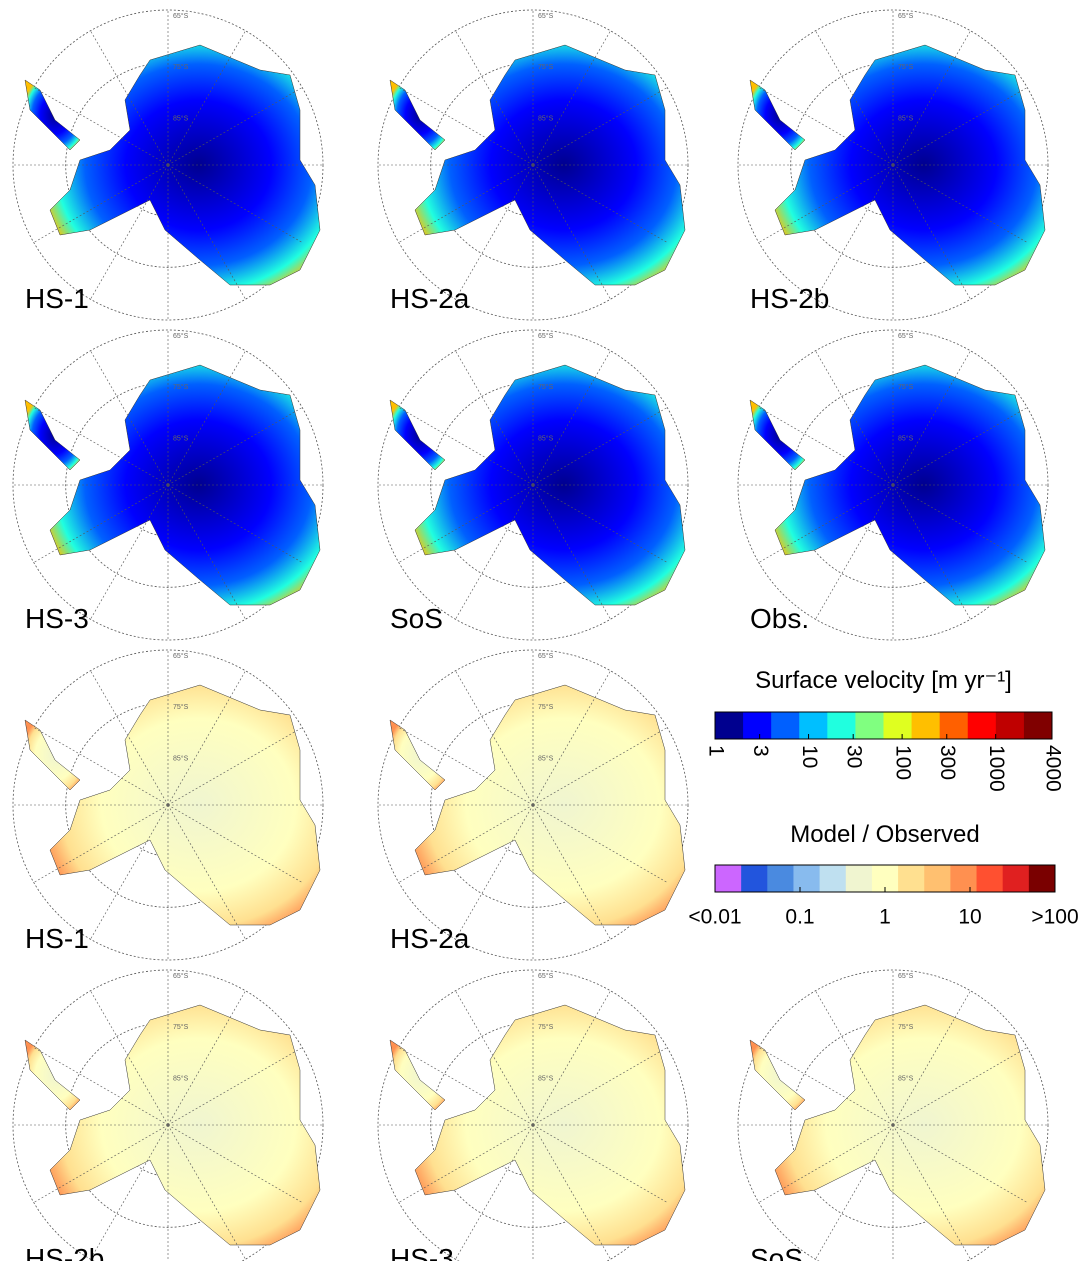  Describe the element at coordinates (779, 618) in the screenshot. I see `panel-label: Obs.` at that location.